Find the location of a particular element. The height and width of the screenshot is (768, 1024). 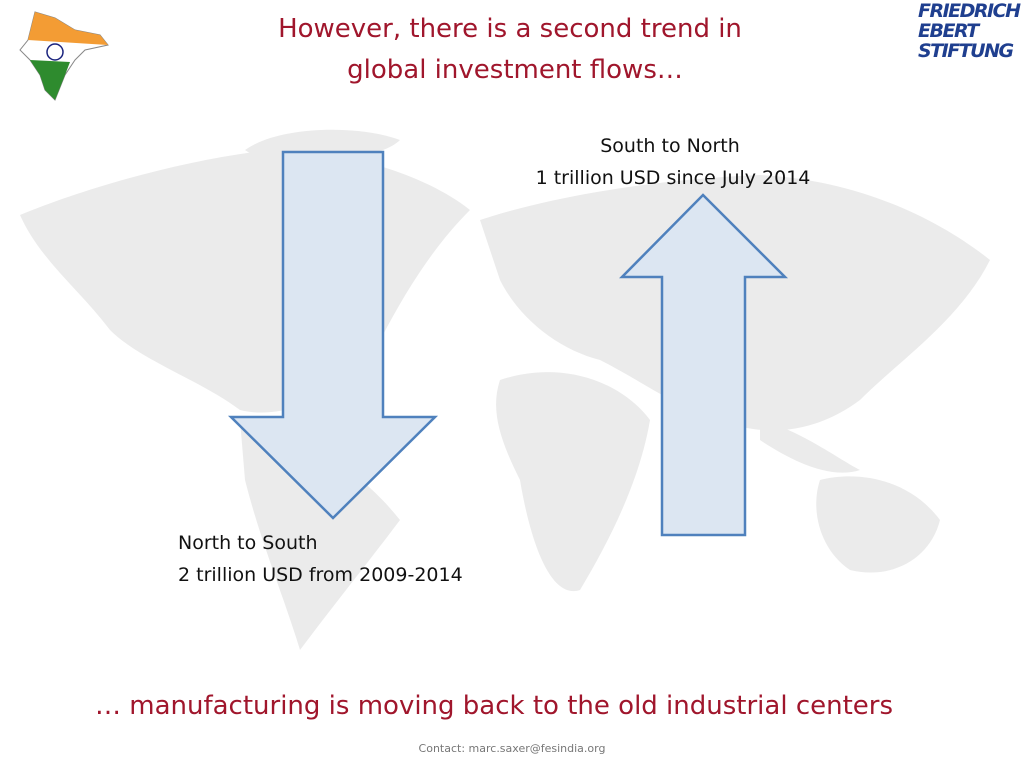

flow-label: 2 trillion USD from 2009-2014 is located at coordinates (320, 575).